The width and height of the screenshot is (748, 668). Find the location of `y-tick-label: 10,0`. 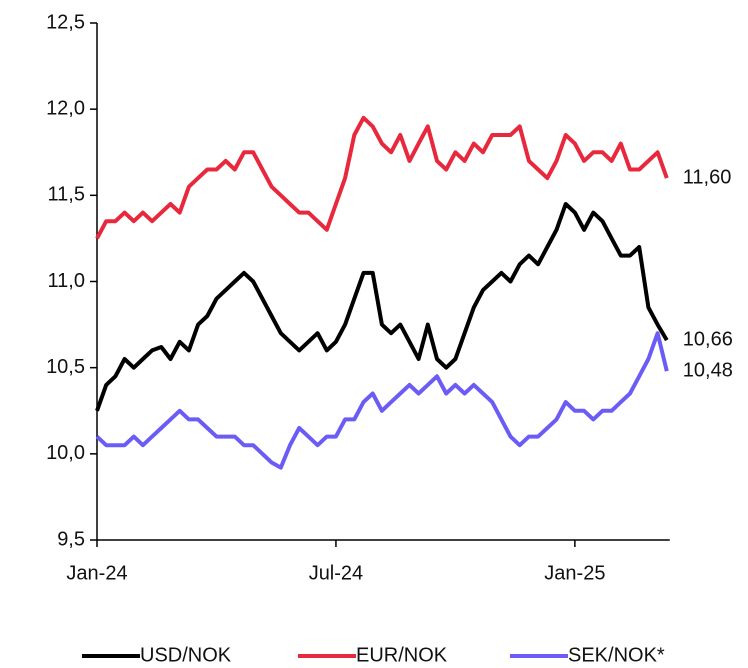

y-tick-label: 10,0 is located at coordinates (65, 453).